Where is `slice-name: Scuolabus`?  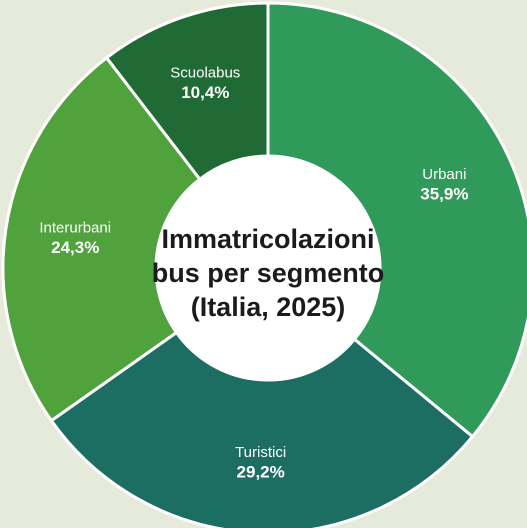 slice-name: Scuolabus is located at coordinates (205, 72).